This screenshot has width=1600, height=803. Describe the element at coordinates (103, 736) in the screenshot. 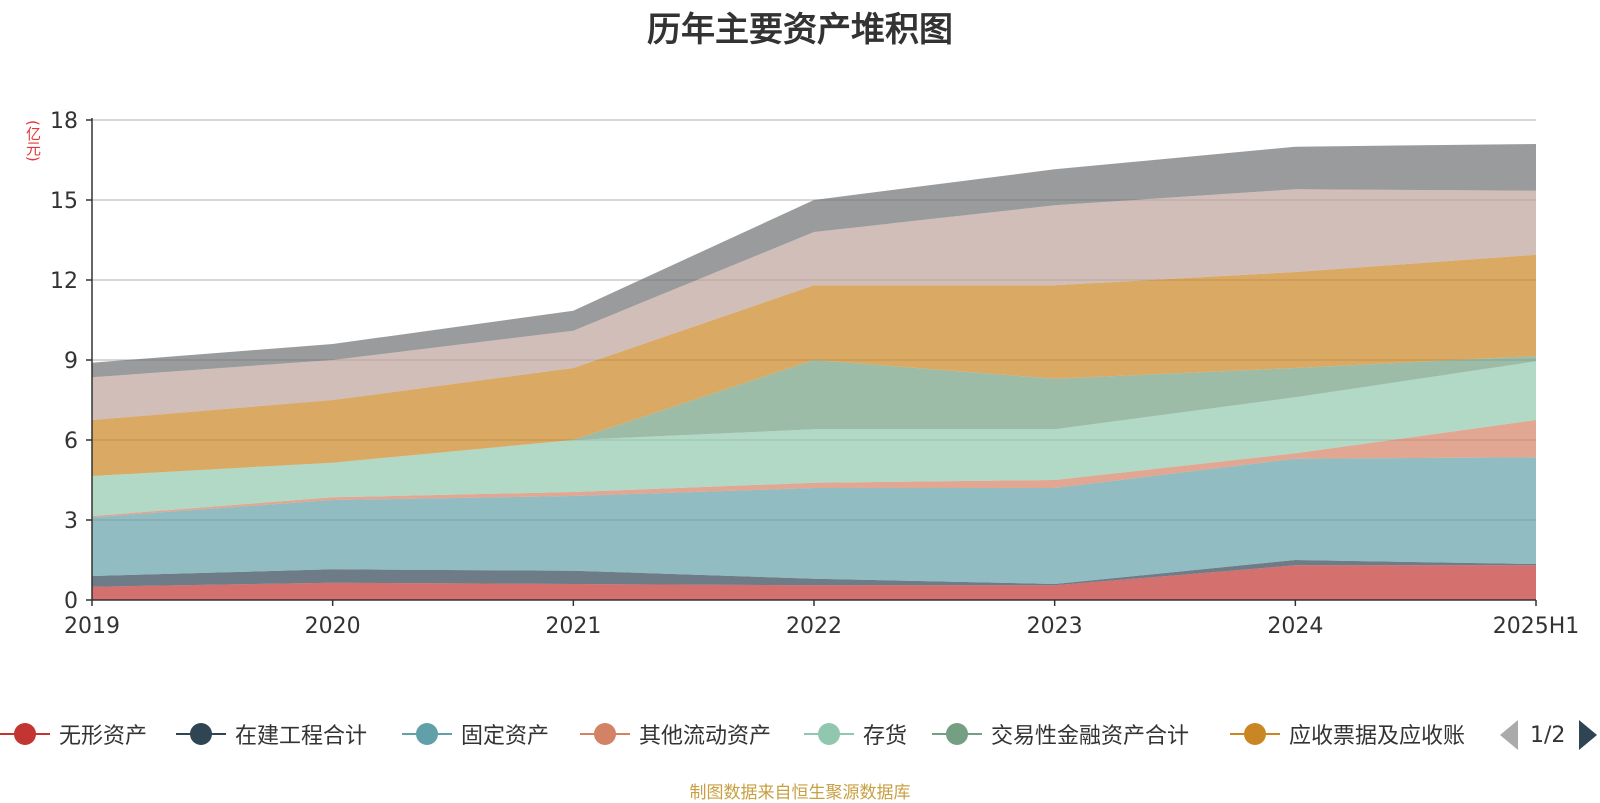

I see `legend-label: 无形资产` at that location.